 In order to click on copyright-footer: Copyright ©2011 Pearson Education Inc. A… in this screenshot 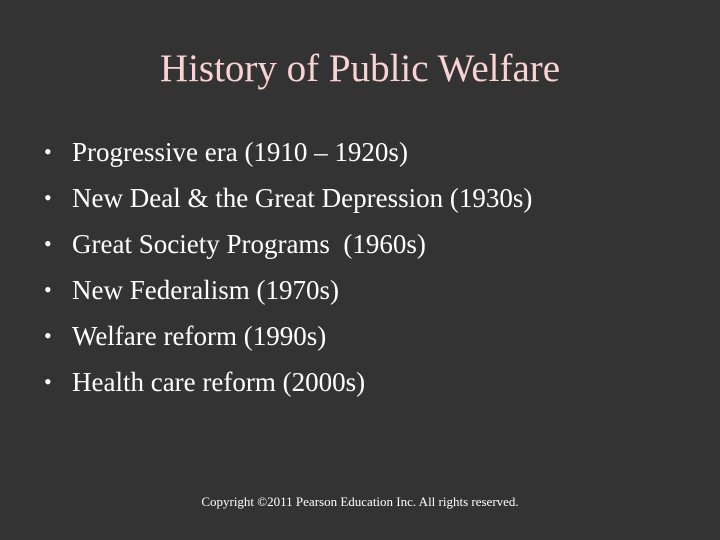, I will do `click(360, 501)`.